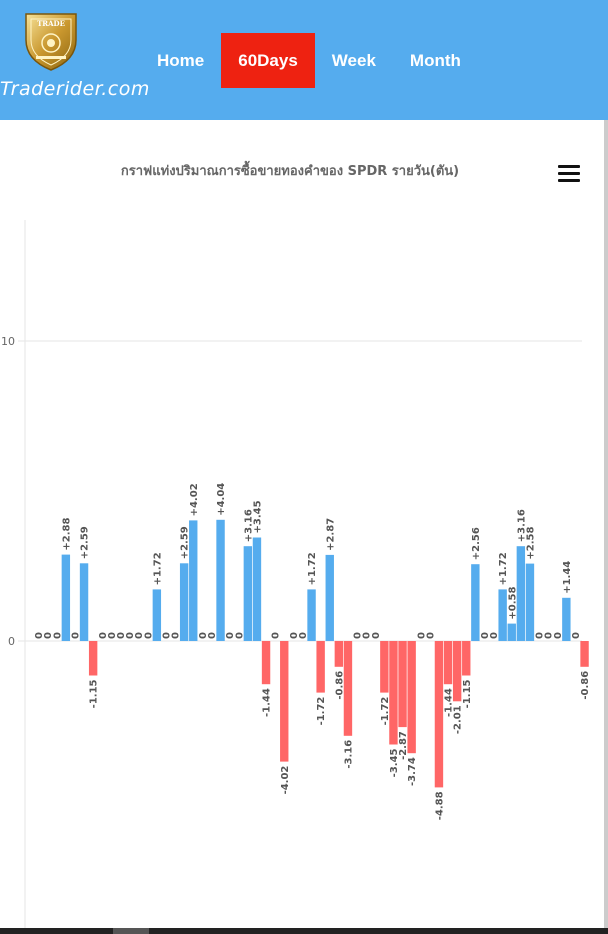 The image size is (608, 934). Describe the element at coordinates (66, 534) in the screenshot. I see `data-label: +2.88` at that location.